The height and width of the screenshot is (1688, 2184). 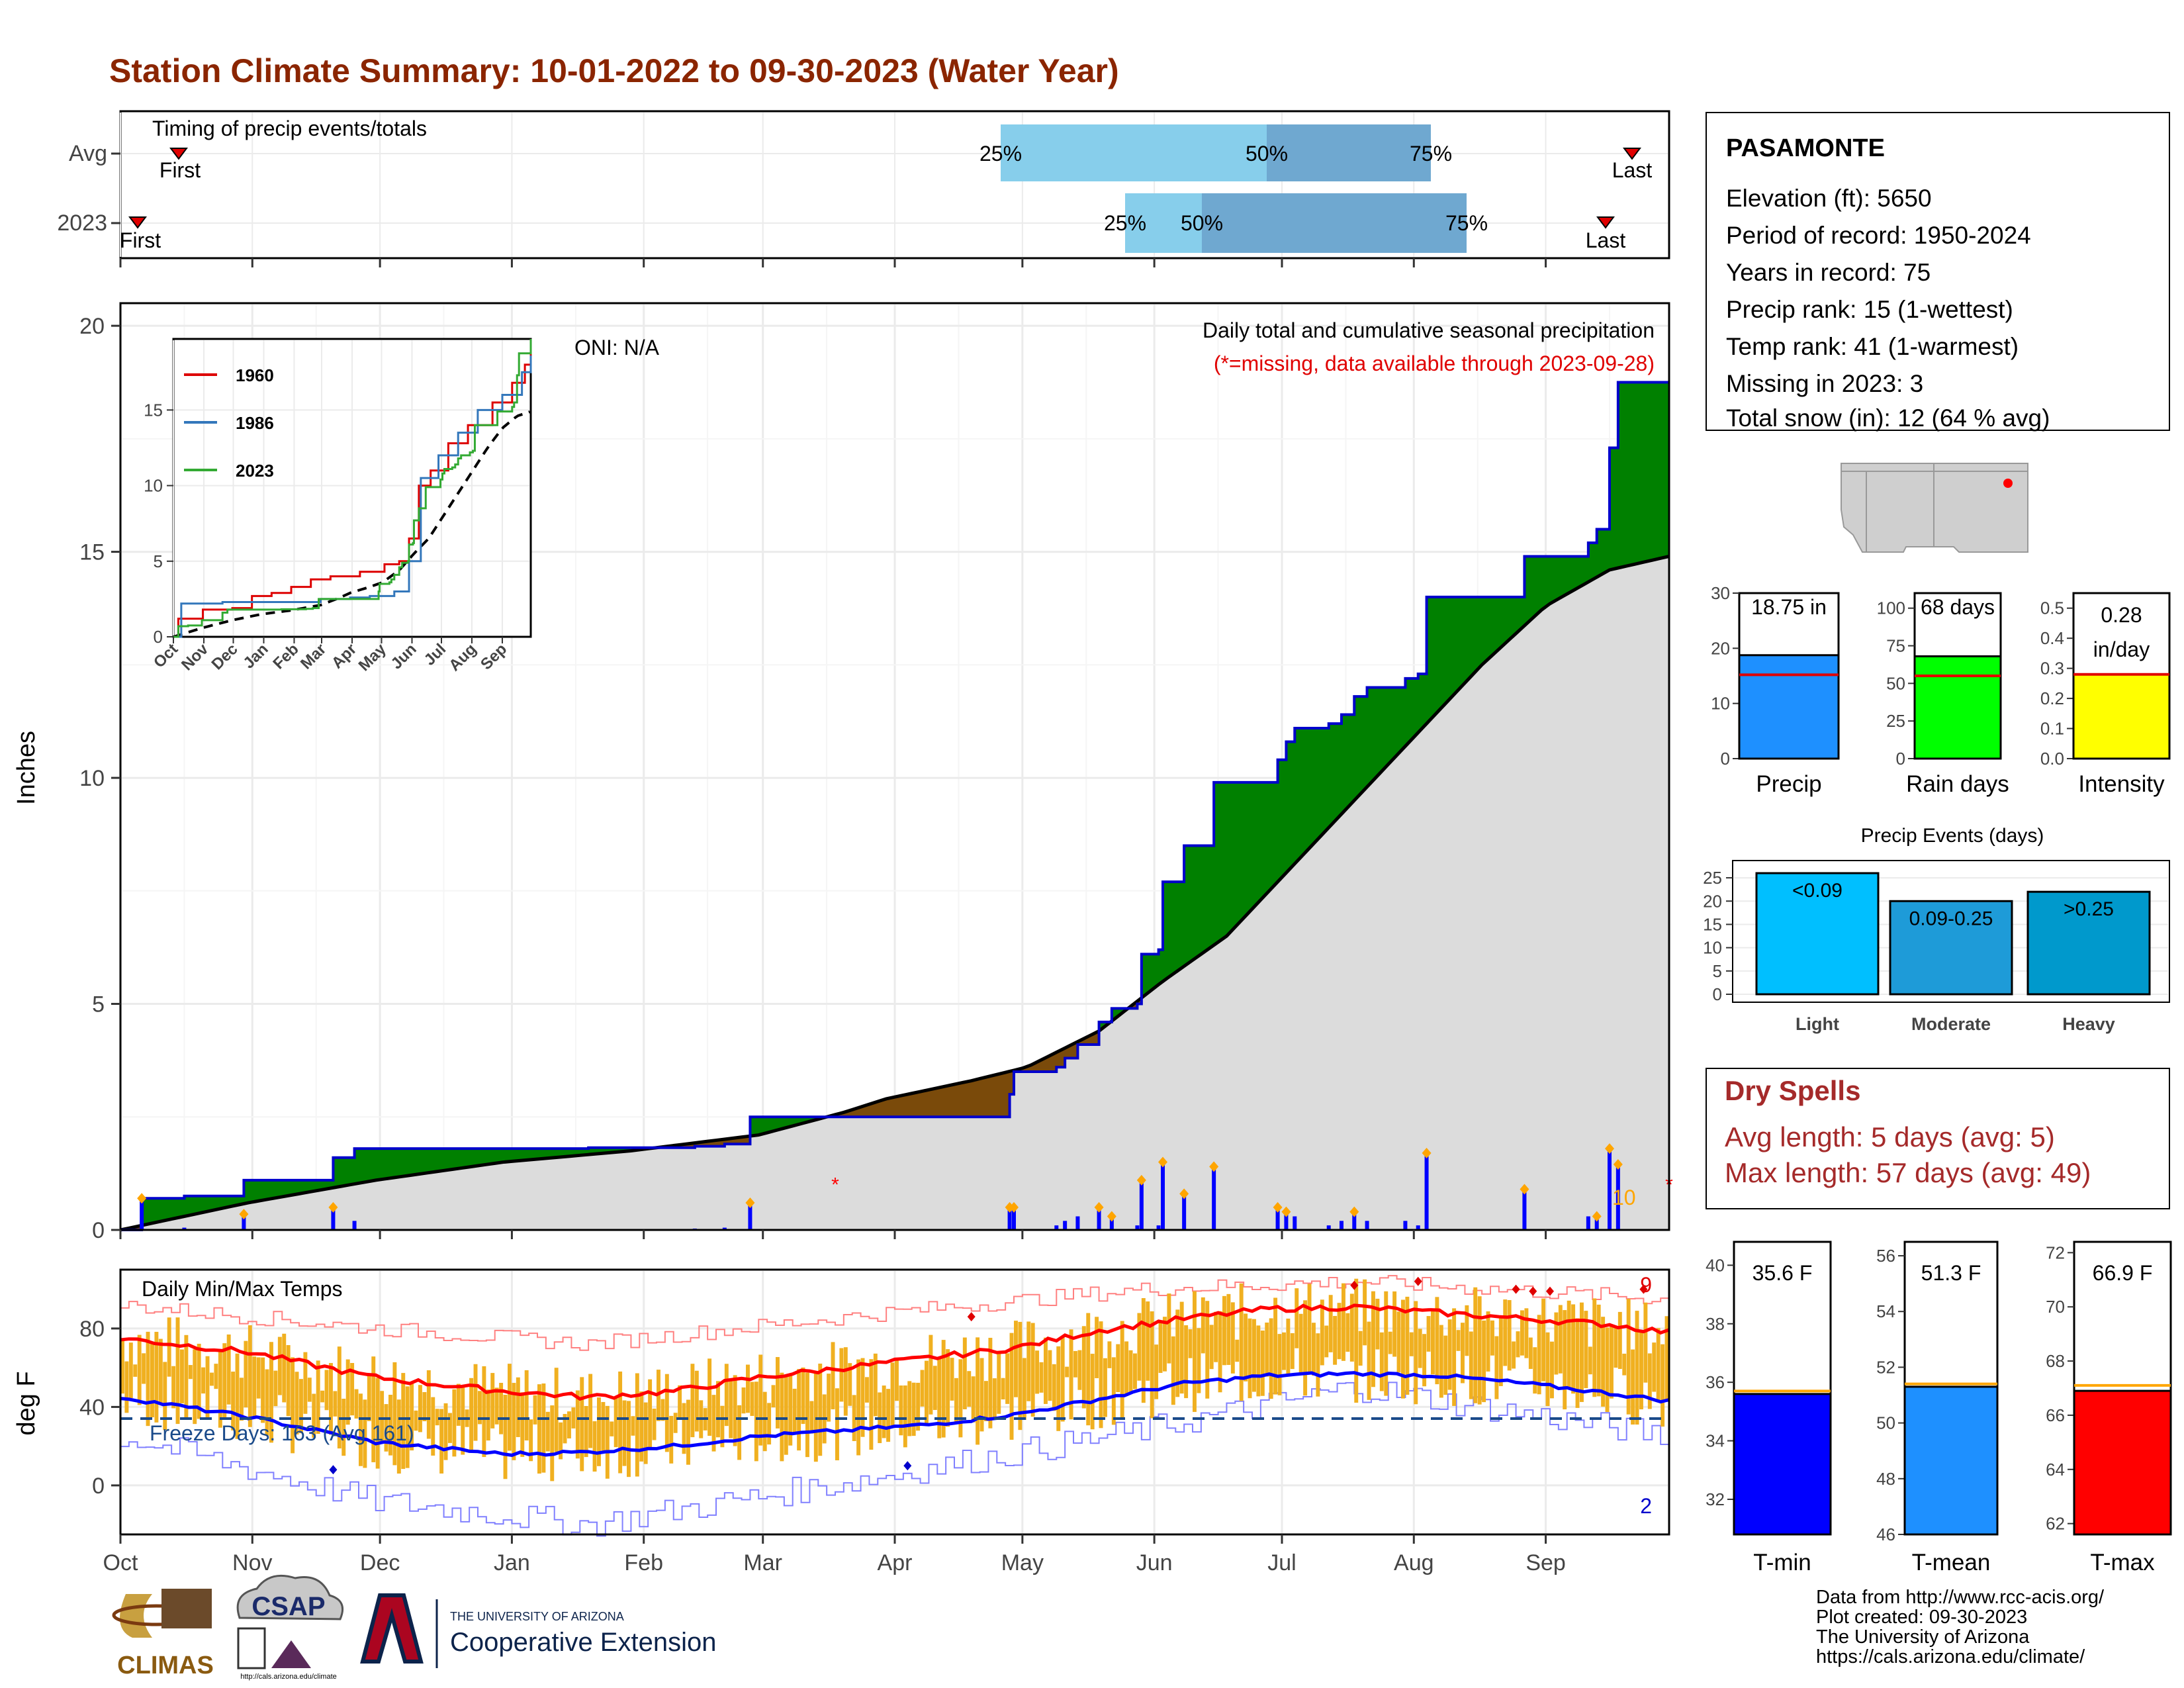 I want to click on mini-bar-tick-label: 25, so click(x=1895, y=721).